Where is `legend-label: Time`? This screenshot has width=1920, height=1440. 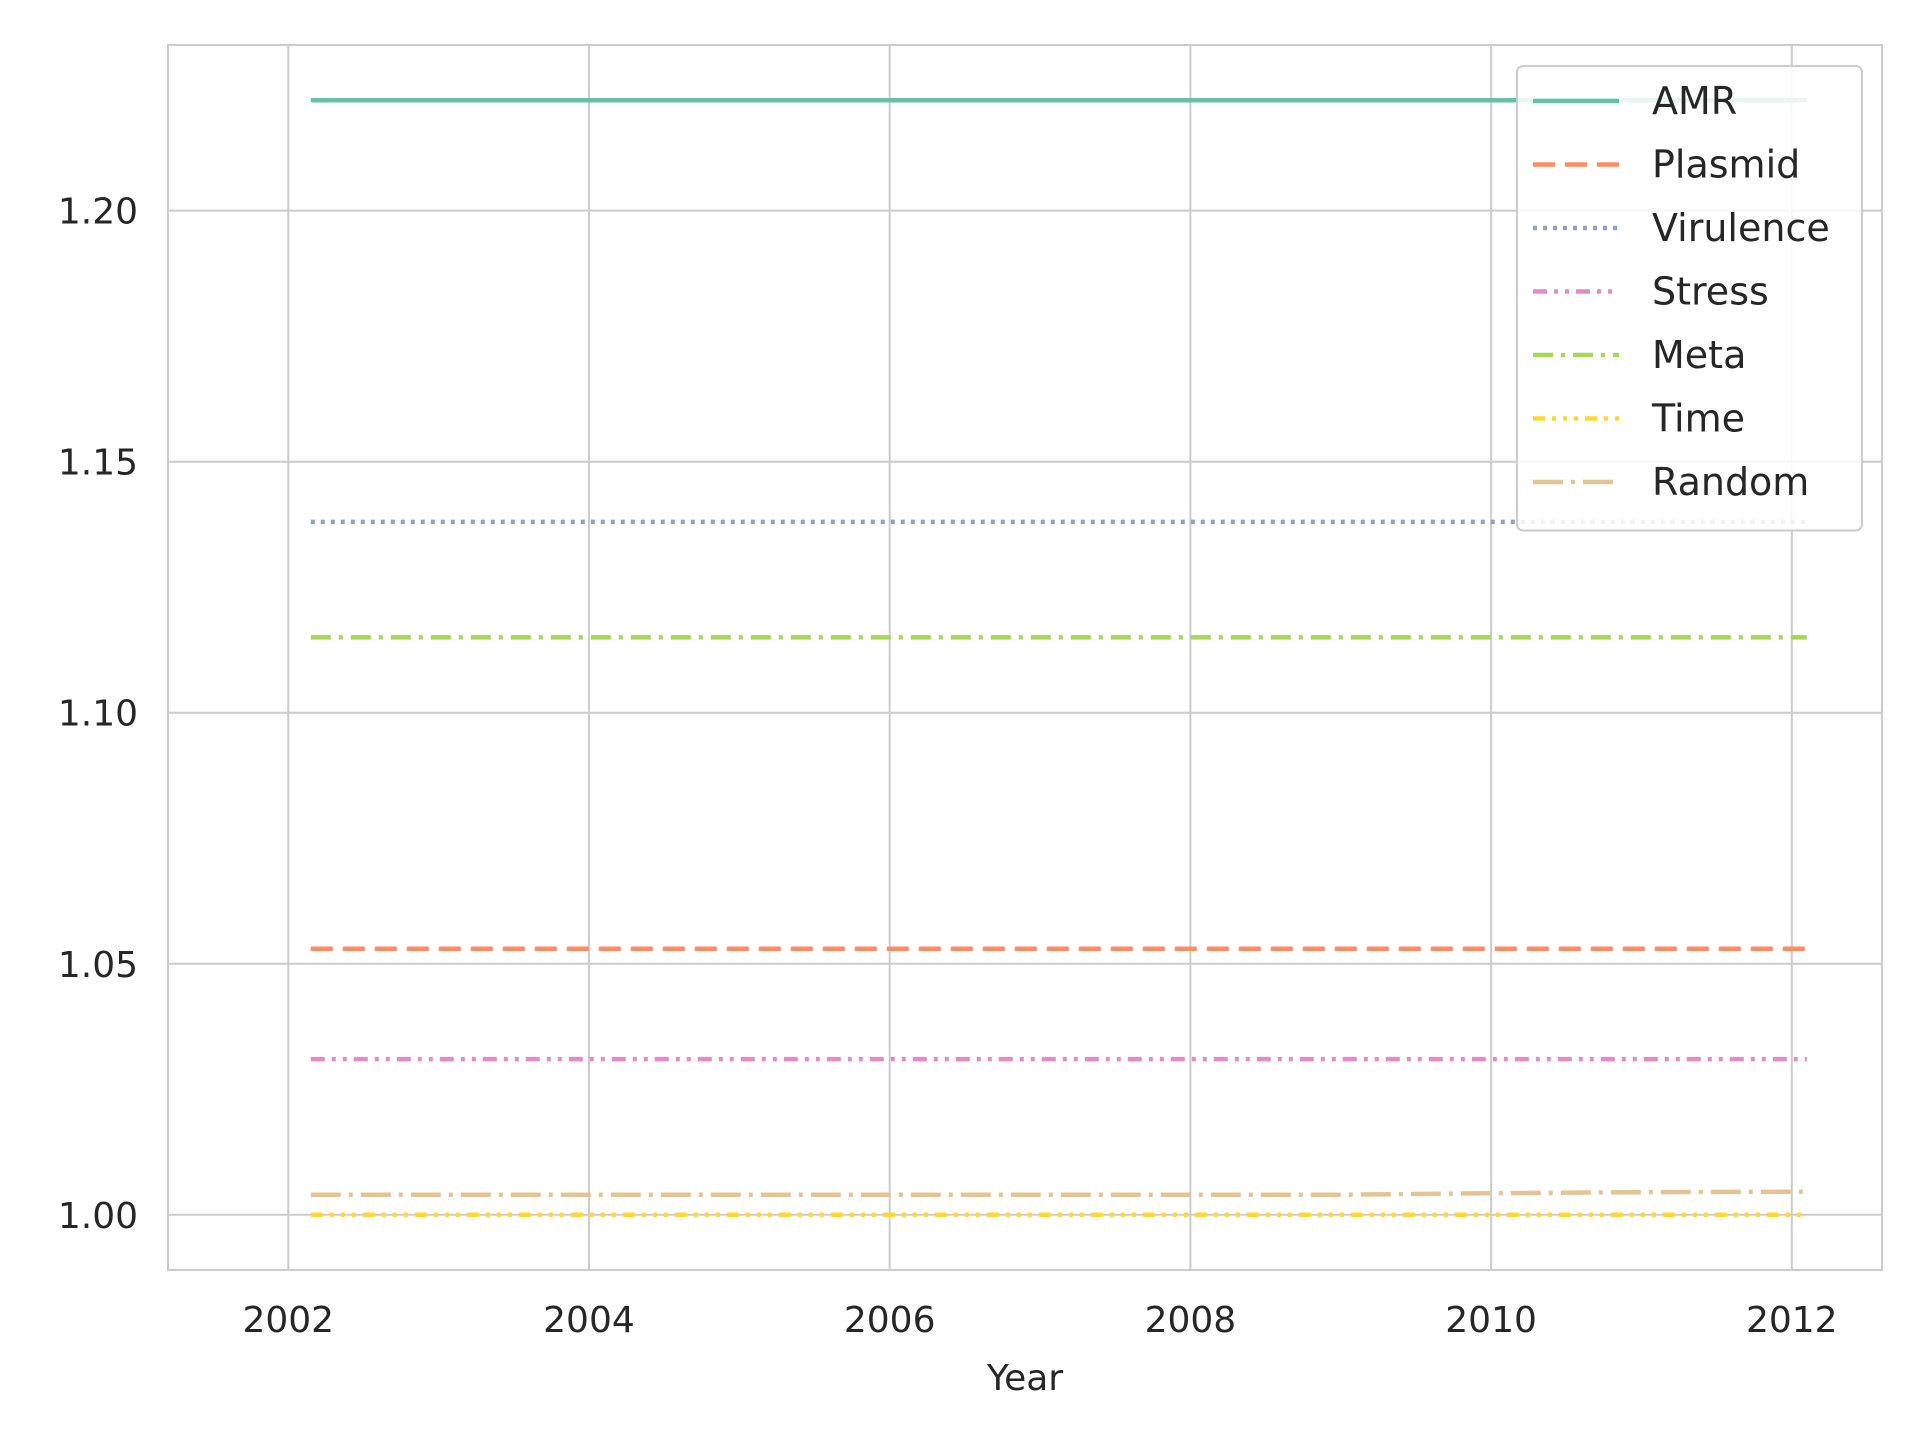
legend-label: Time is located at coordinates (1698, 419).